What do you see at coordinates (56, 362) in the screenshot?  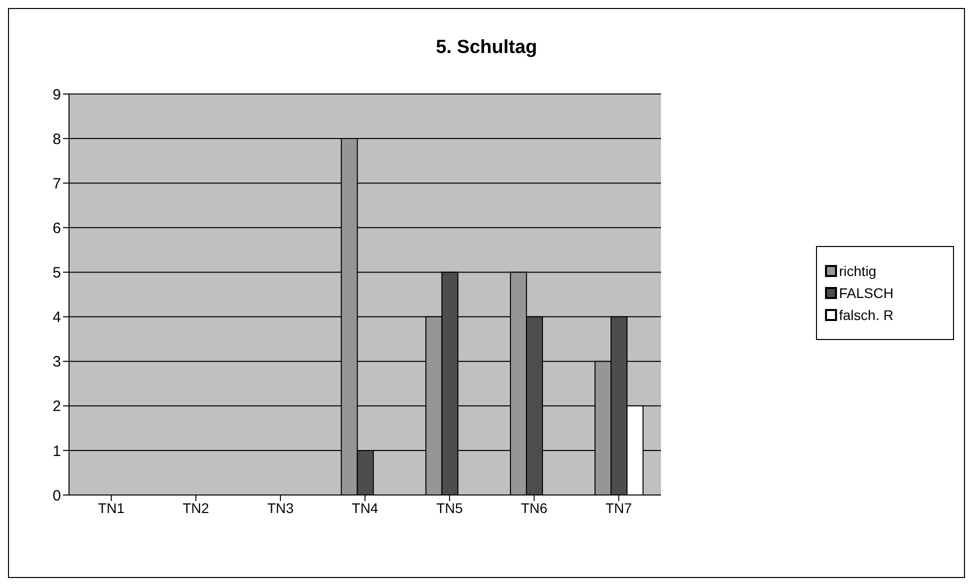 I see `y-tick-label: 3` at bounding box center [56, 362].